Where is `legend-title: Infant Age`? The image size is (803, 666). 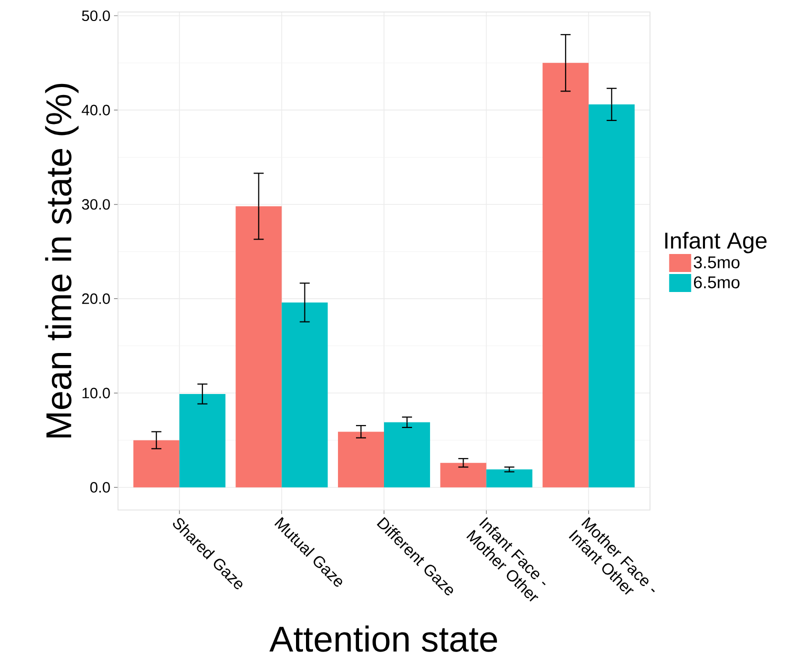
legend-title: Infant Age is located at coordinates (716, 243).